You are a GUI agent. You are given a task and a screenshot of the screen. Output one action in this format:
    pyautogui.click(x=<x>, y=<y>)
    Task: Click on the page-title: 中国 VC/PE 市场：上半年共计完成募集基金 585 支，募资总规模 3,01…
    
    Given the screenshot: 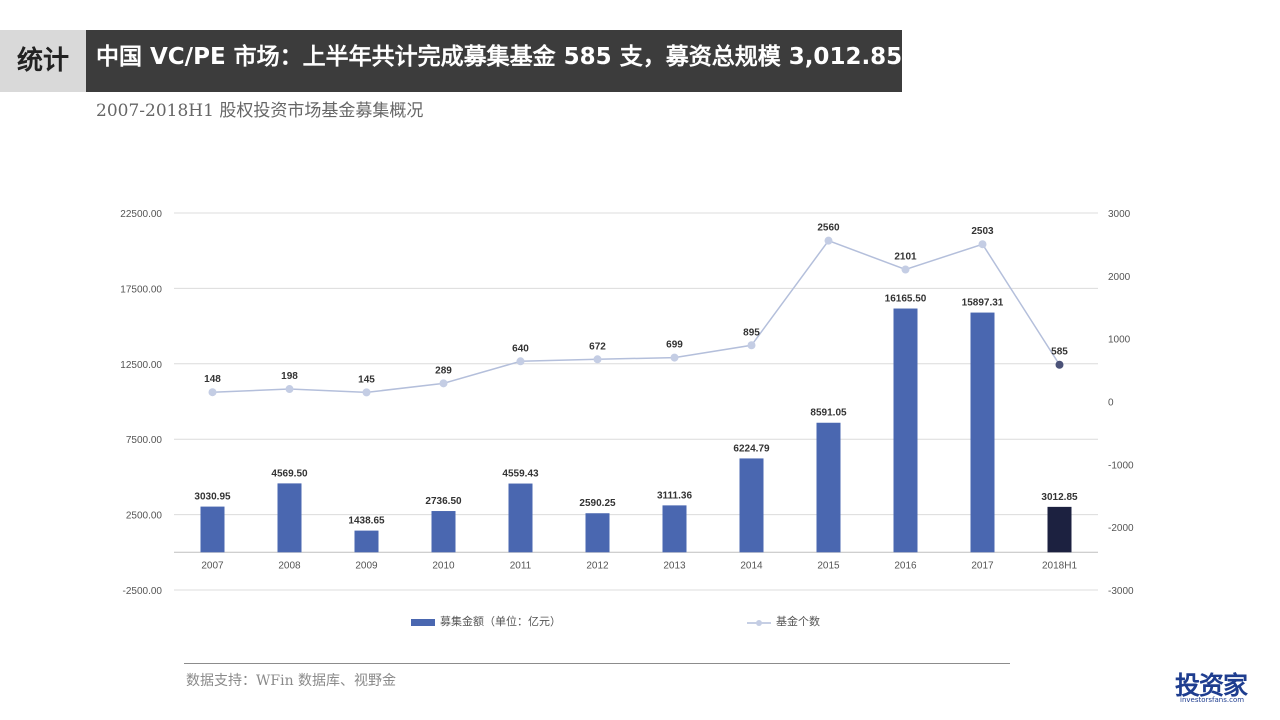 What is the action you would take?
    pyautogui.click(x=494, y=61)
    